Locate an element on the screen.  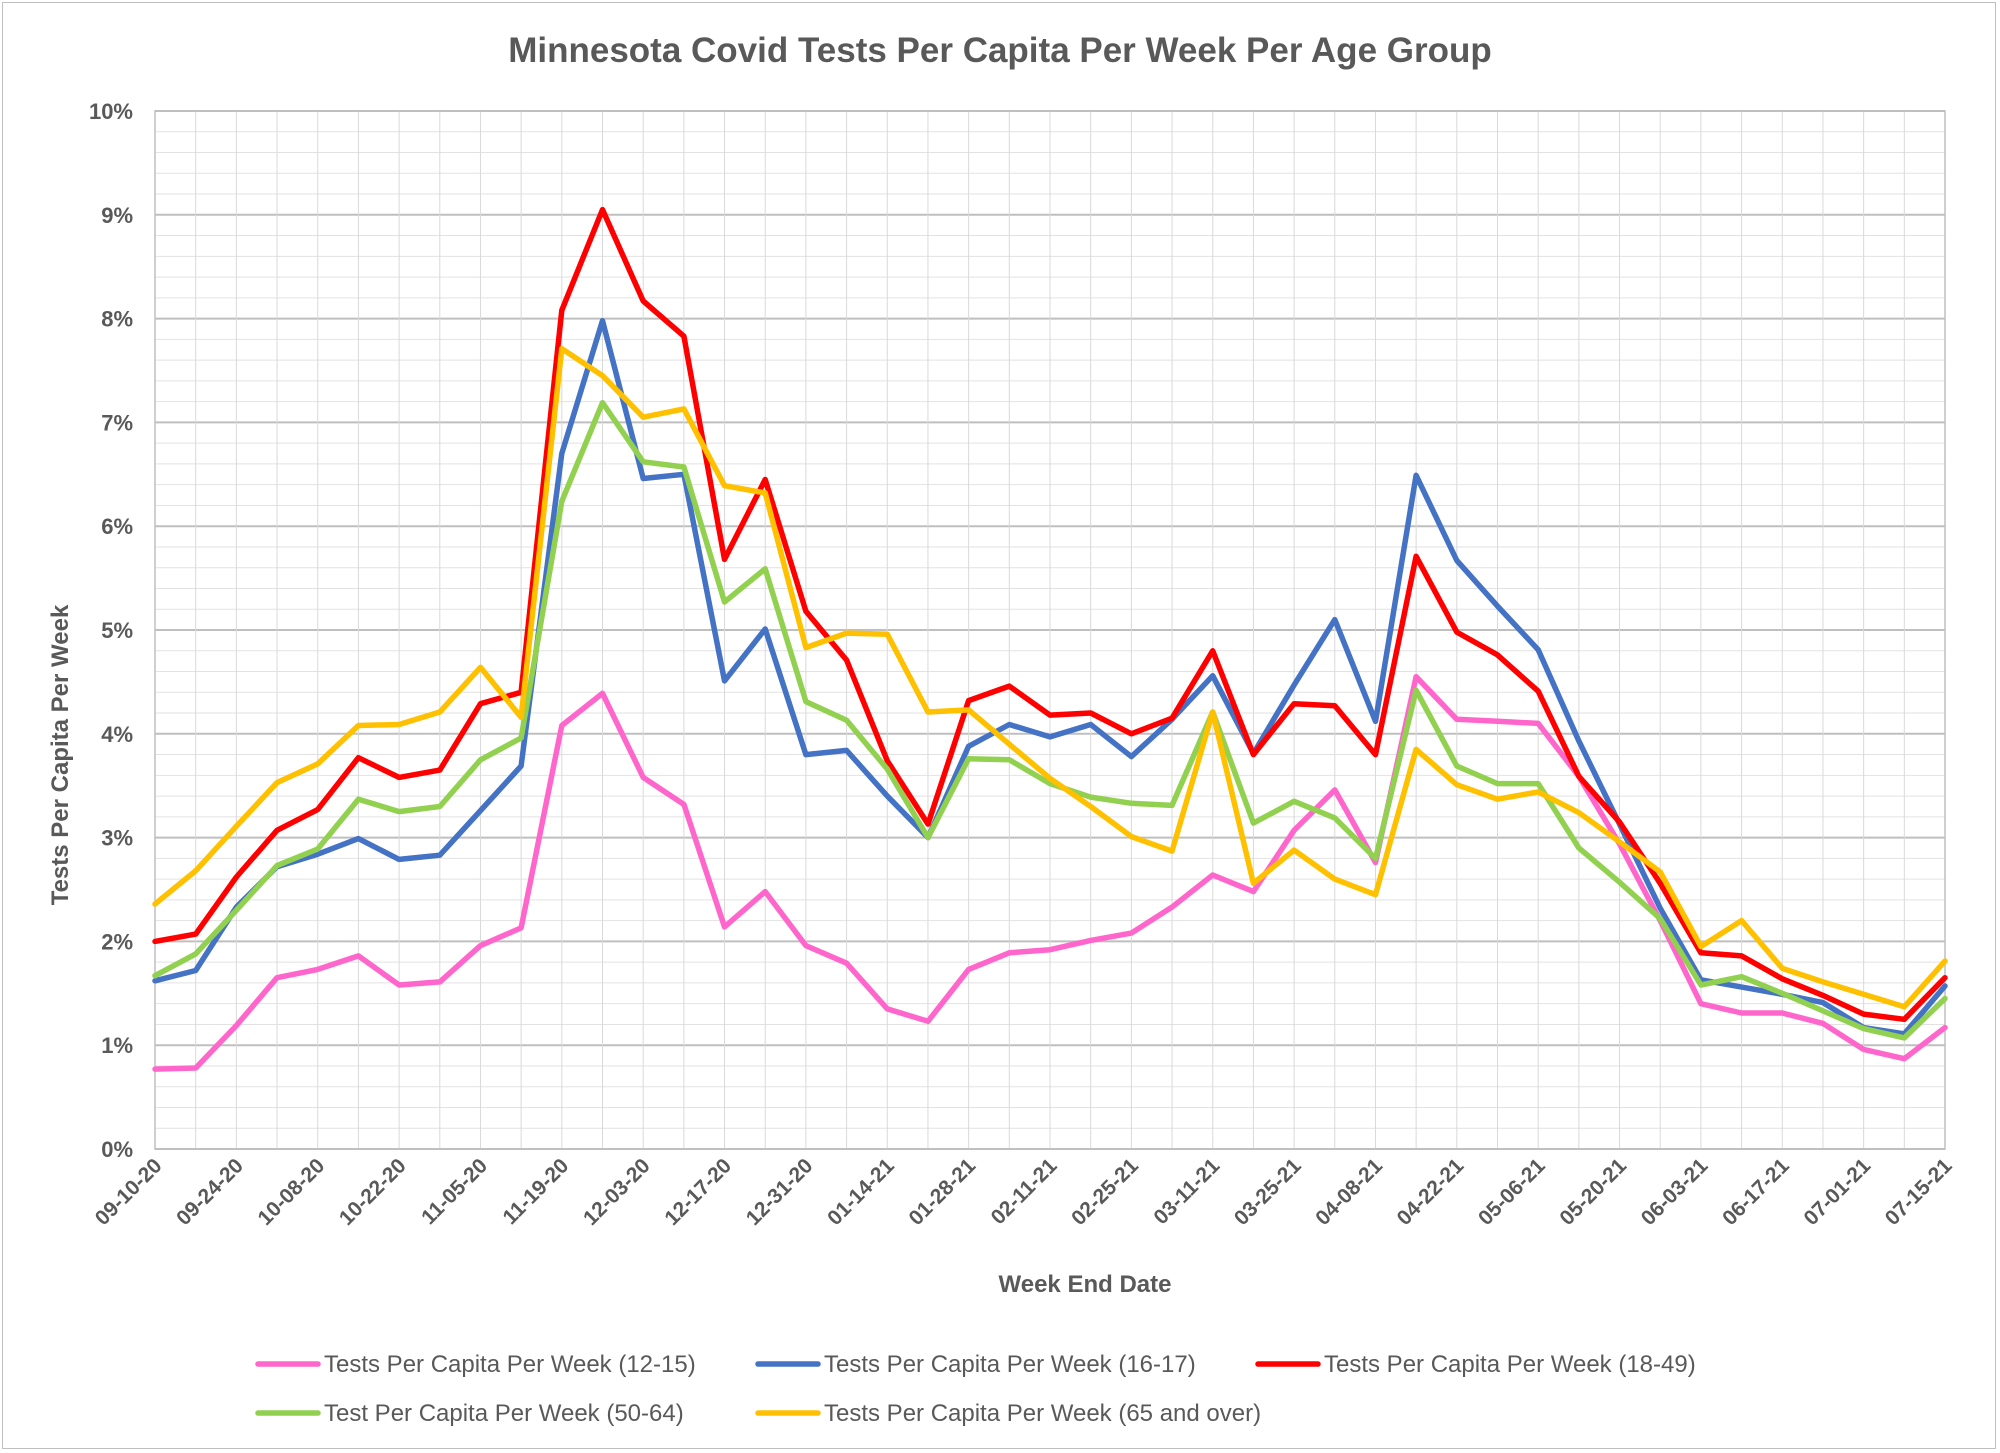
x-tick-label: 01-14-21 is located at coordinates (861, 1192).